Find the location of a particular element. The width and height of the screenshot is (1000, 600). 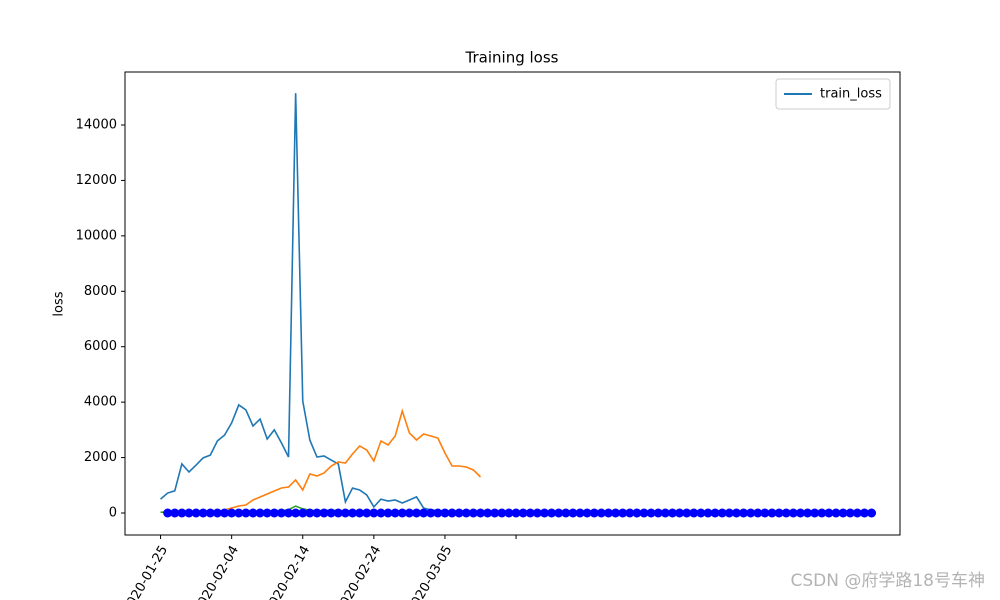

y-tick-label: 6000 is located at coordinates (100, 346).